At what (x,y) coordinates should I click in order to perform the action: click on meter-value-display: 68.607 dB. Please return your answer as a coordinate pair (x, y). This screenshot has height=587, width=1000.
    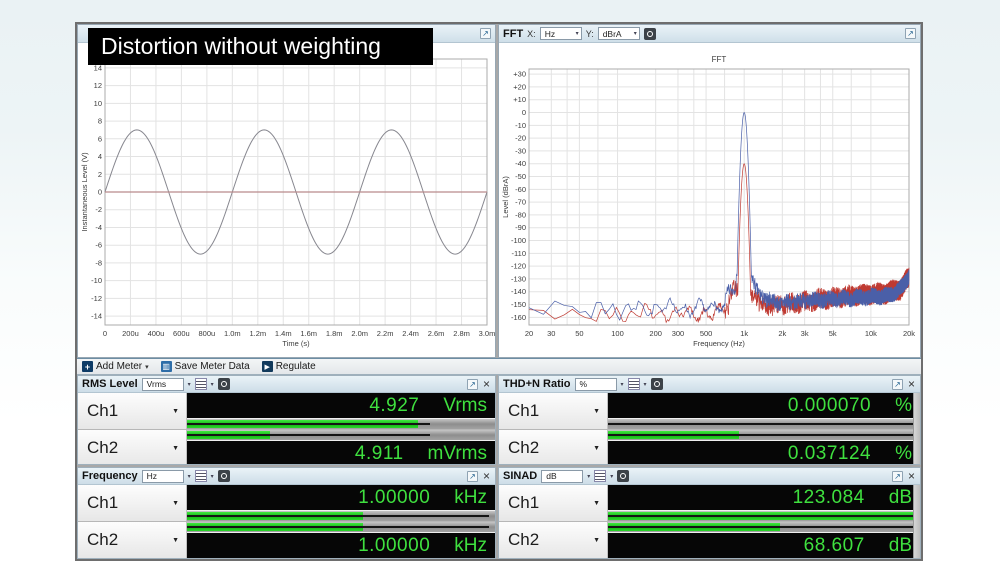
    Looking at the image, I should click on (764, 545).